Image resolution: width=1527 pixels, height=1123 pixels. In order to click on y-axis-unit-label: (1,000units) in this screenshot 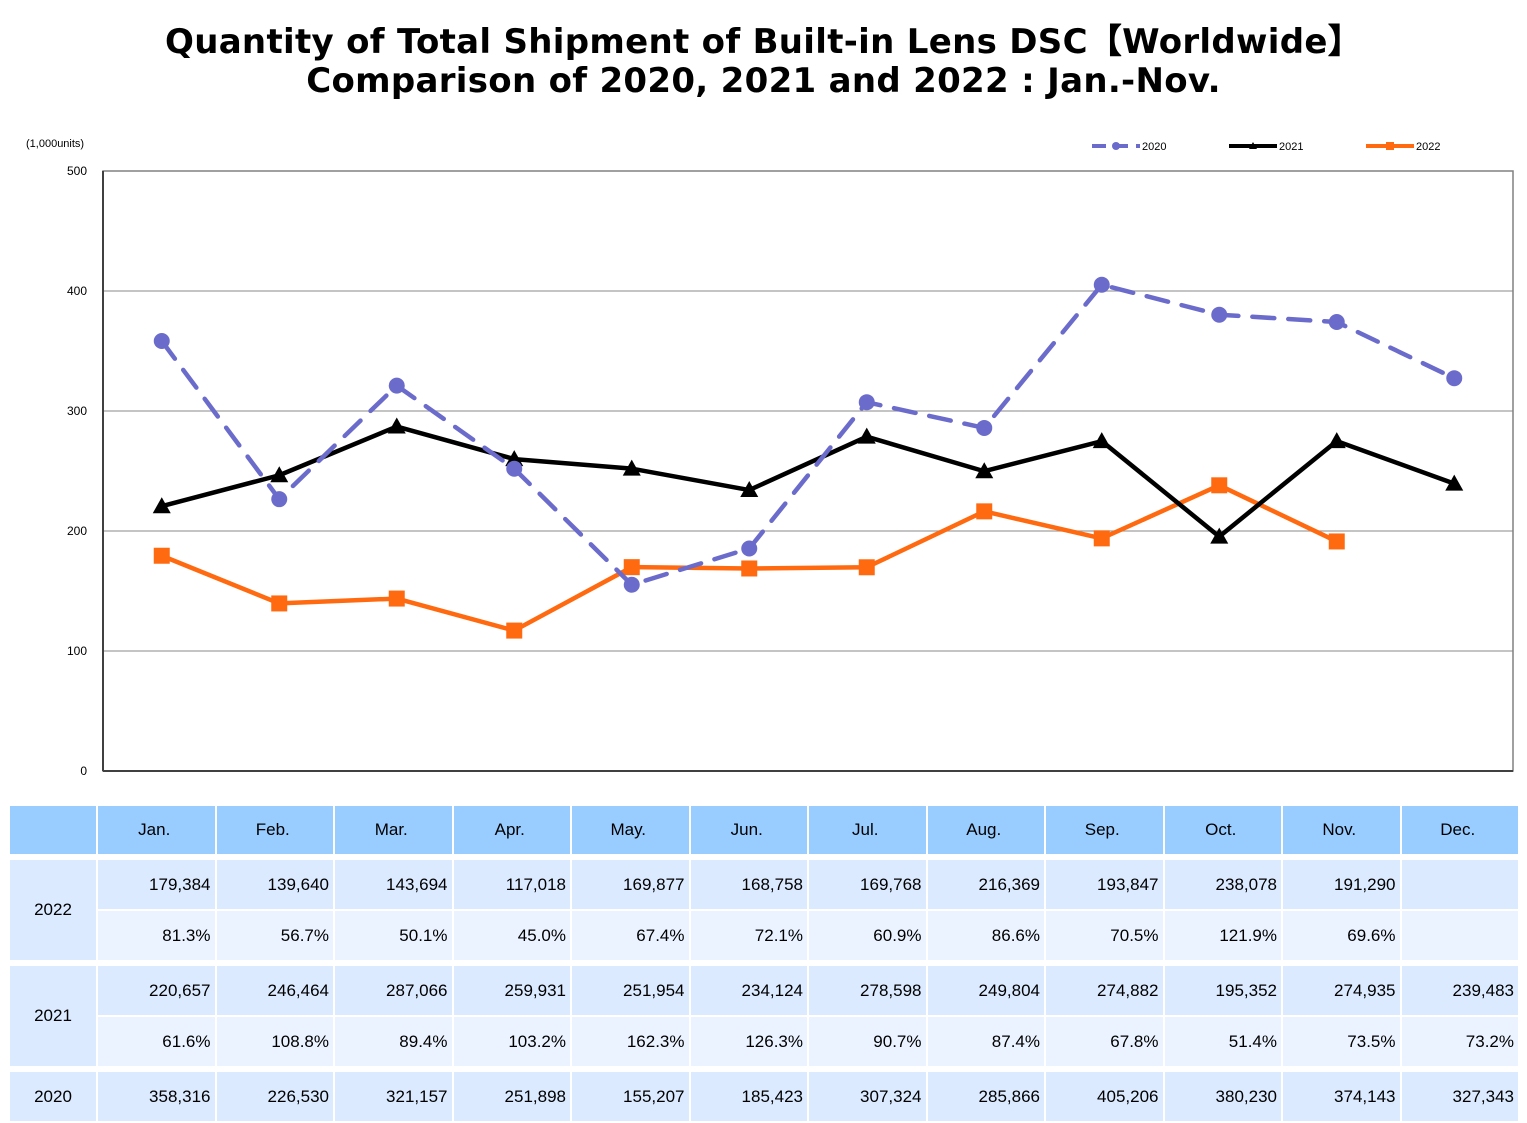, I will do `click(55, 144)`.